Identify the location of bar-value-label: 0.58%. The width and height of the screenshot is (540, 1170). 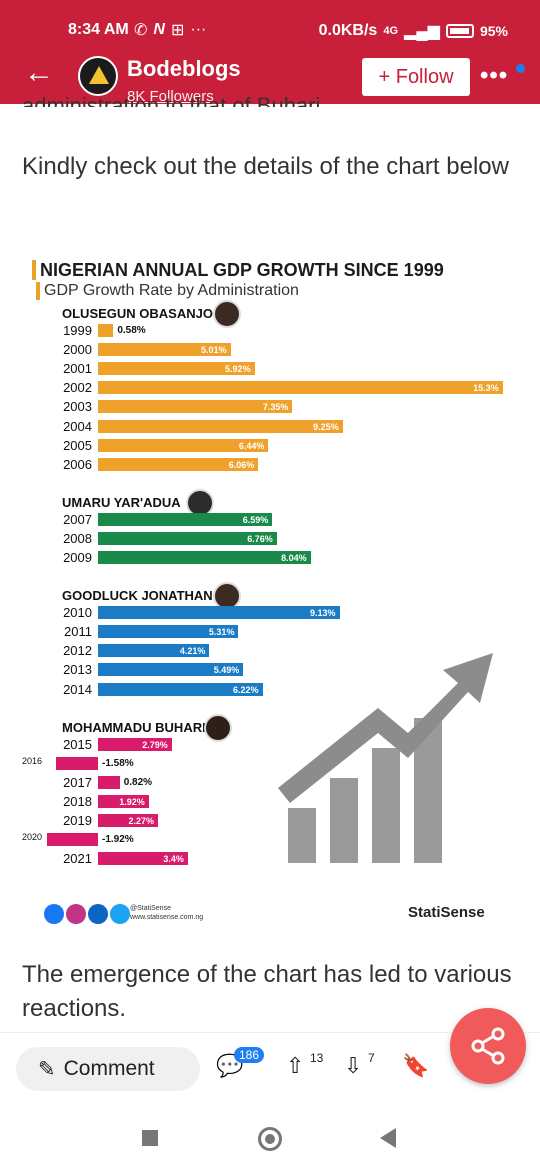
(131, 330).